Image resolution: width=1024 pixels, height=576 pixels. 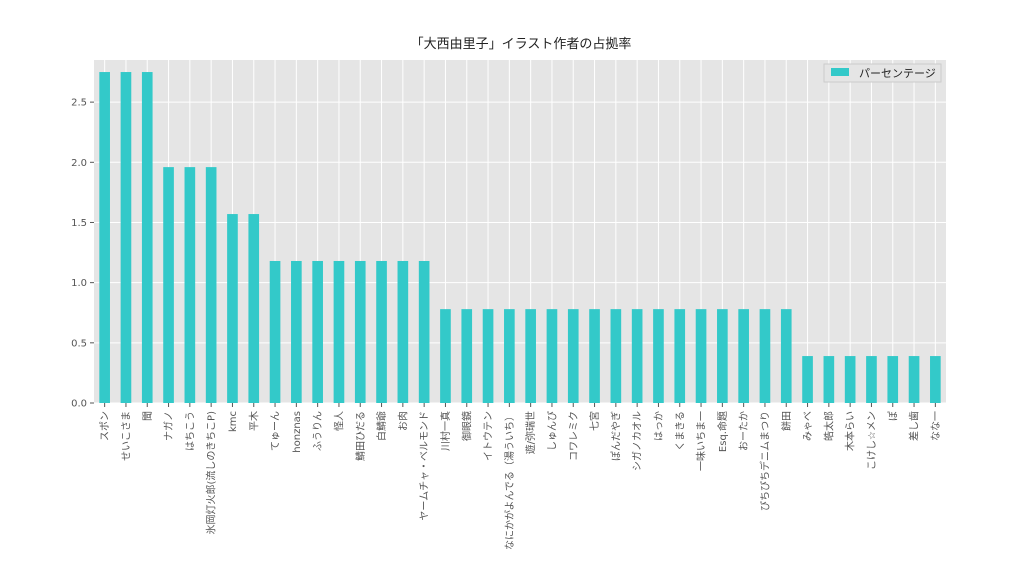 What do you see at coordinates (897, 73) in the screenshot?
I see `legend-label: パーセンテージ` at bounding box center [897, 73].